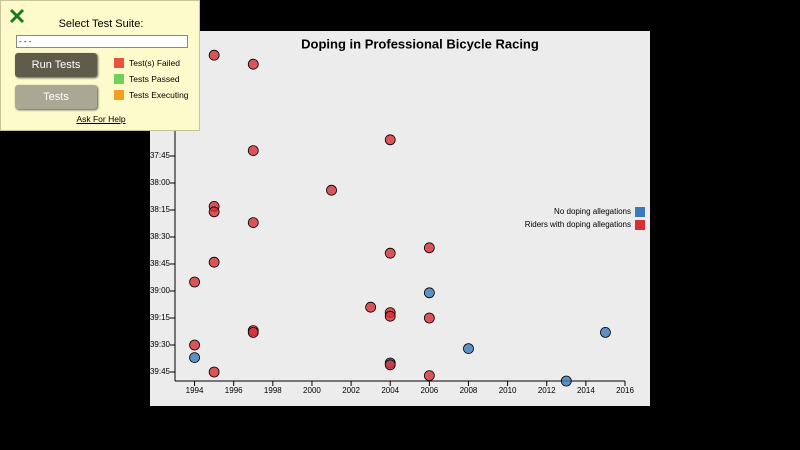 This screenshot has height=450, width=800. I want to click on y-tick-label: 39:30, so click(160, 344).